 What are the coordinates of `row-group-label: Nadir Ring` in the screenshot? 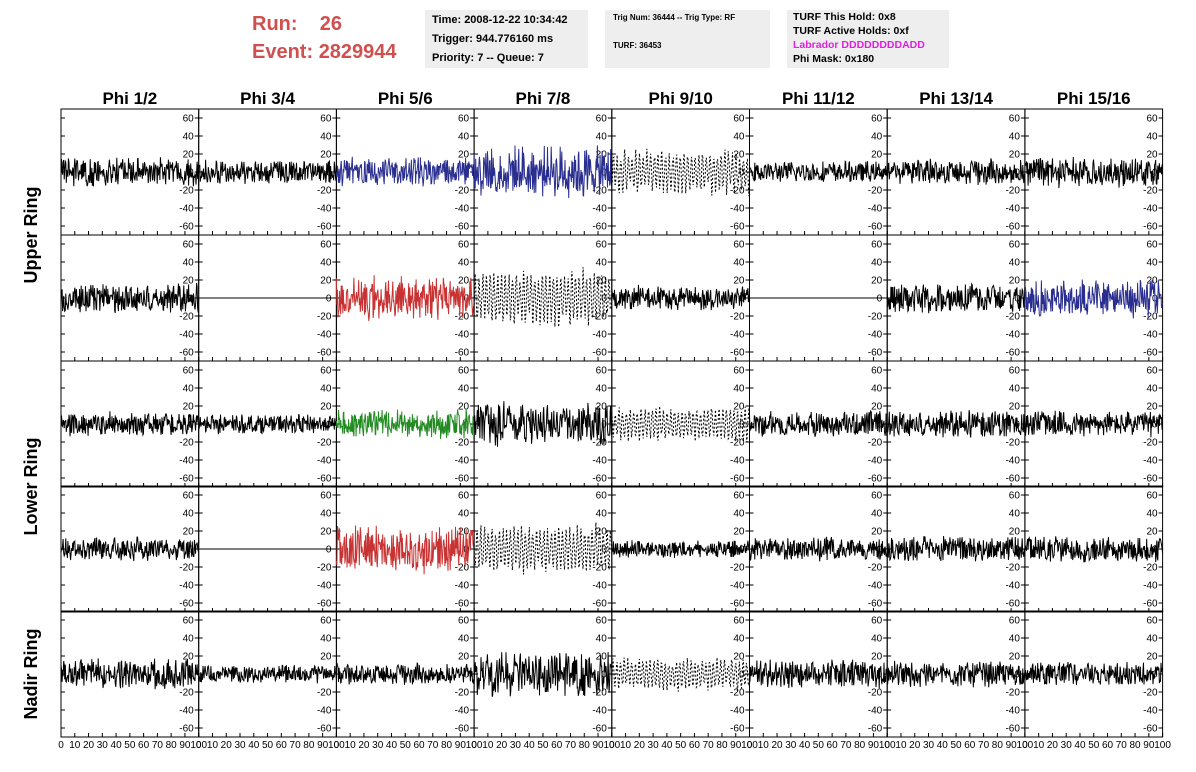 It's located at (31, 673).